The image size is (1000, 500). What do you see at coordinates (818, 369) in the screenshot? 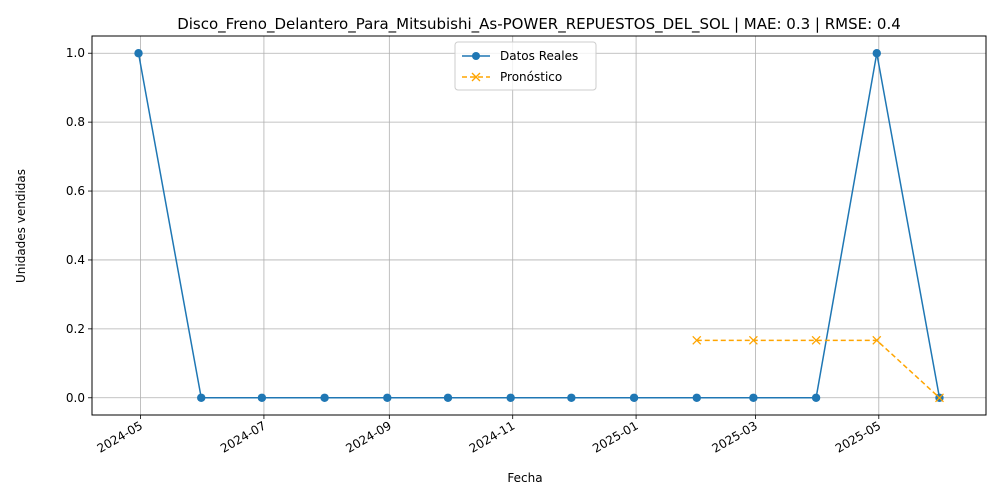
I see `series-line-pronostico` at bounding box center [818, 369].